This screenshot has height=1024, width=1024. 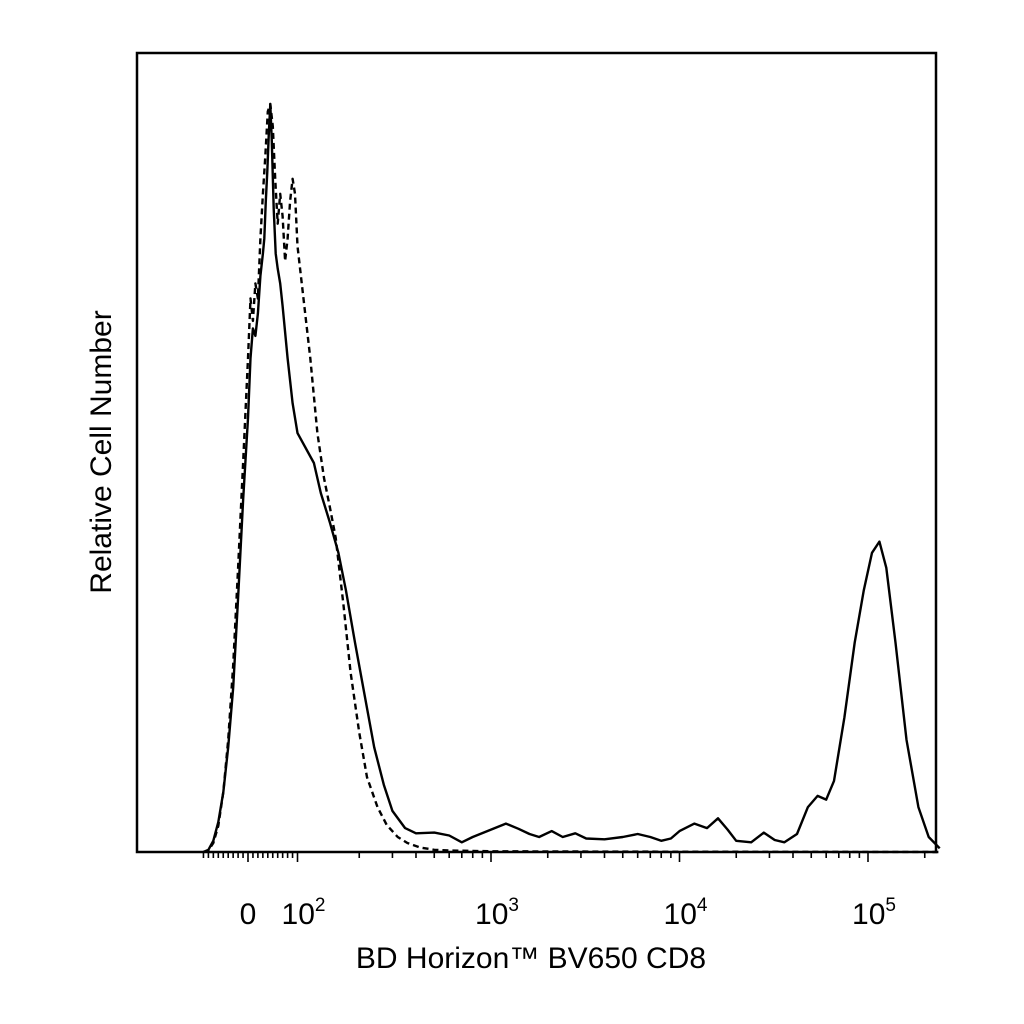 I want to click on x-tick-label: 10², so click(x=304, y=913).